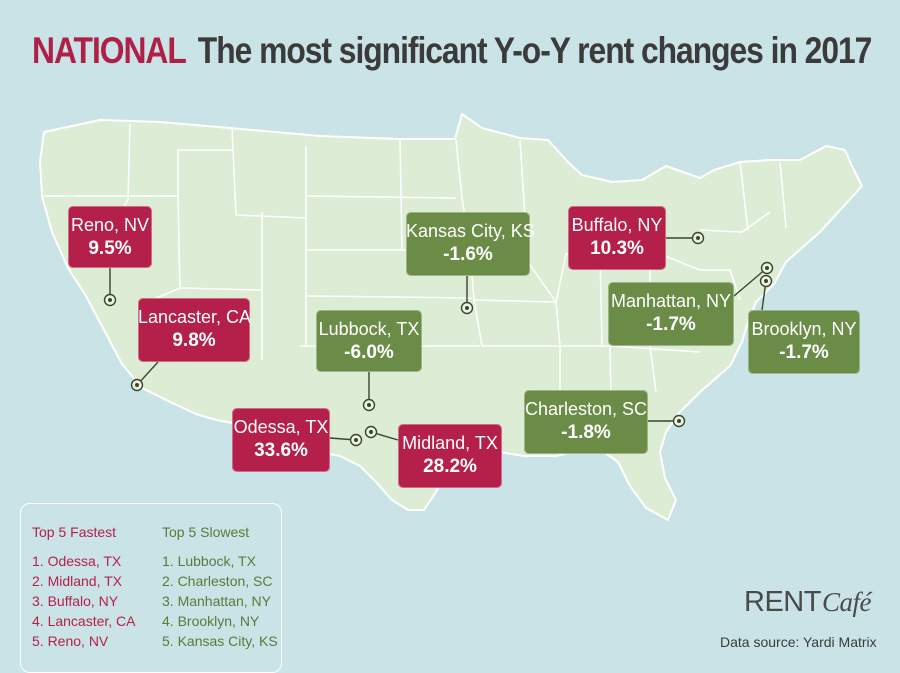 This screenshot has width=900, height=673. I want to click on marker-city: Lubbock, TX, so click(369, 329).